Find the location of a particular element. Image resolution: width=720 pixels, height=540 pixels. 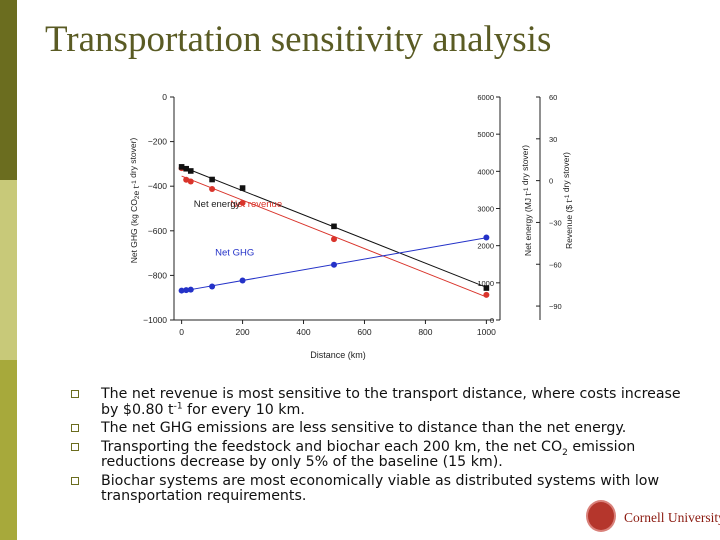

annotation-net-energy: Net energy is located at coordinates (217, 204).